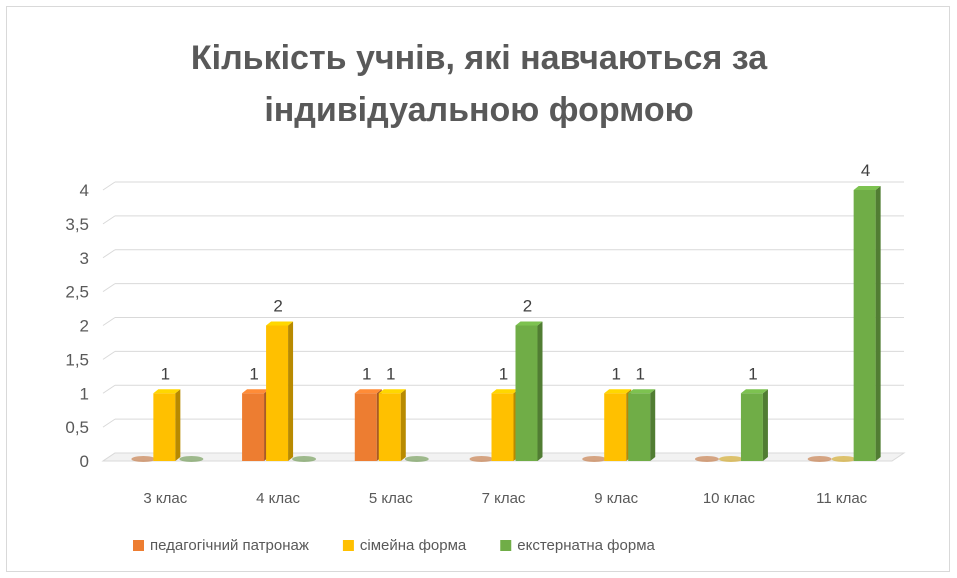  Describe the element at coordinates (77, 427) in the screenshot. I see `y-tick-label: 0,5` at that location.